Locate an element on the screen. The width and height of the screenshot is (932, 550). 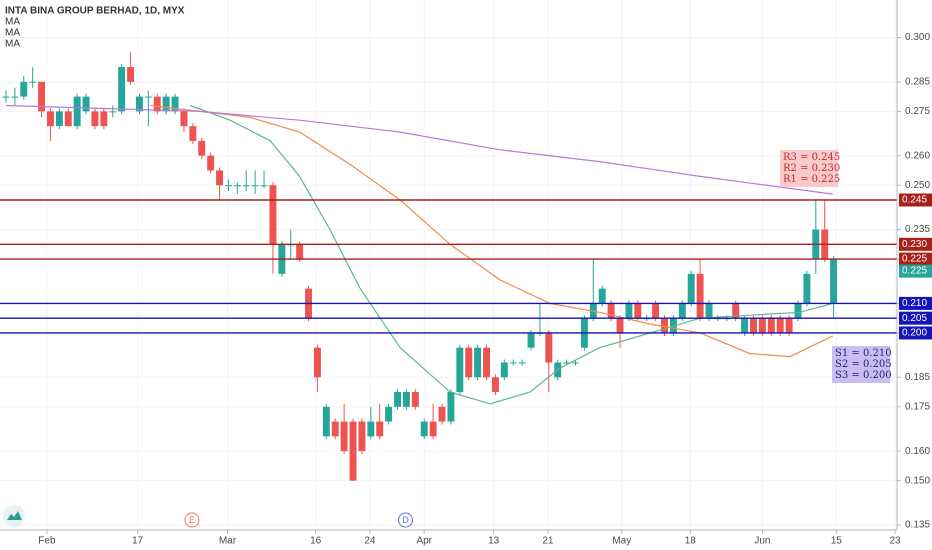
x-tick-label: 13 is located at coordinates (494, 541).